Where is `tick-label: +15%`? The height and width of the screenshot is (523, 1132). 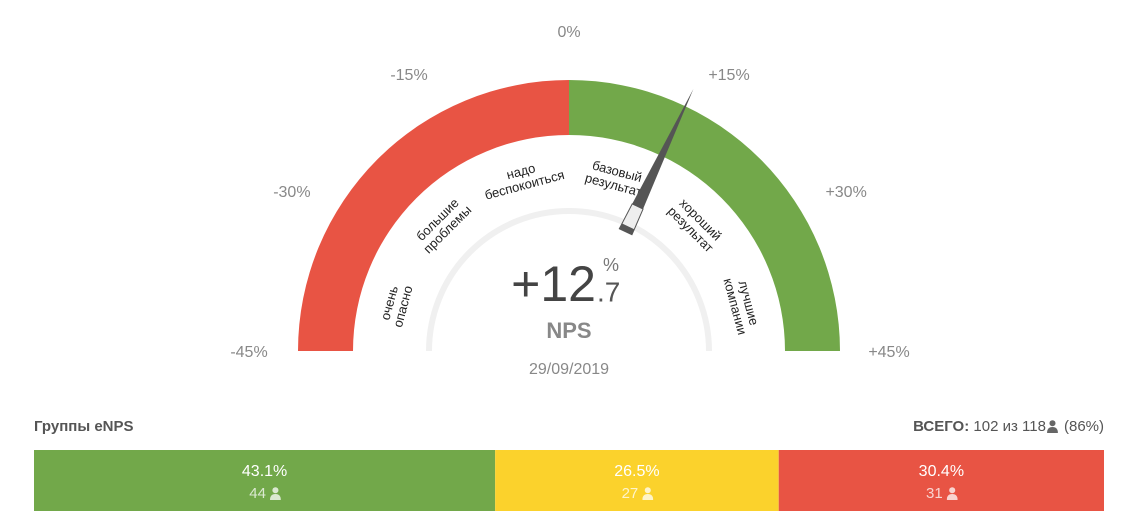
tick-label: +15% is located at coordinates (728, 75).